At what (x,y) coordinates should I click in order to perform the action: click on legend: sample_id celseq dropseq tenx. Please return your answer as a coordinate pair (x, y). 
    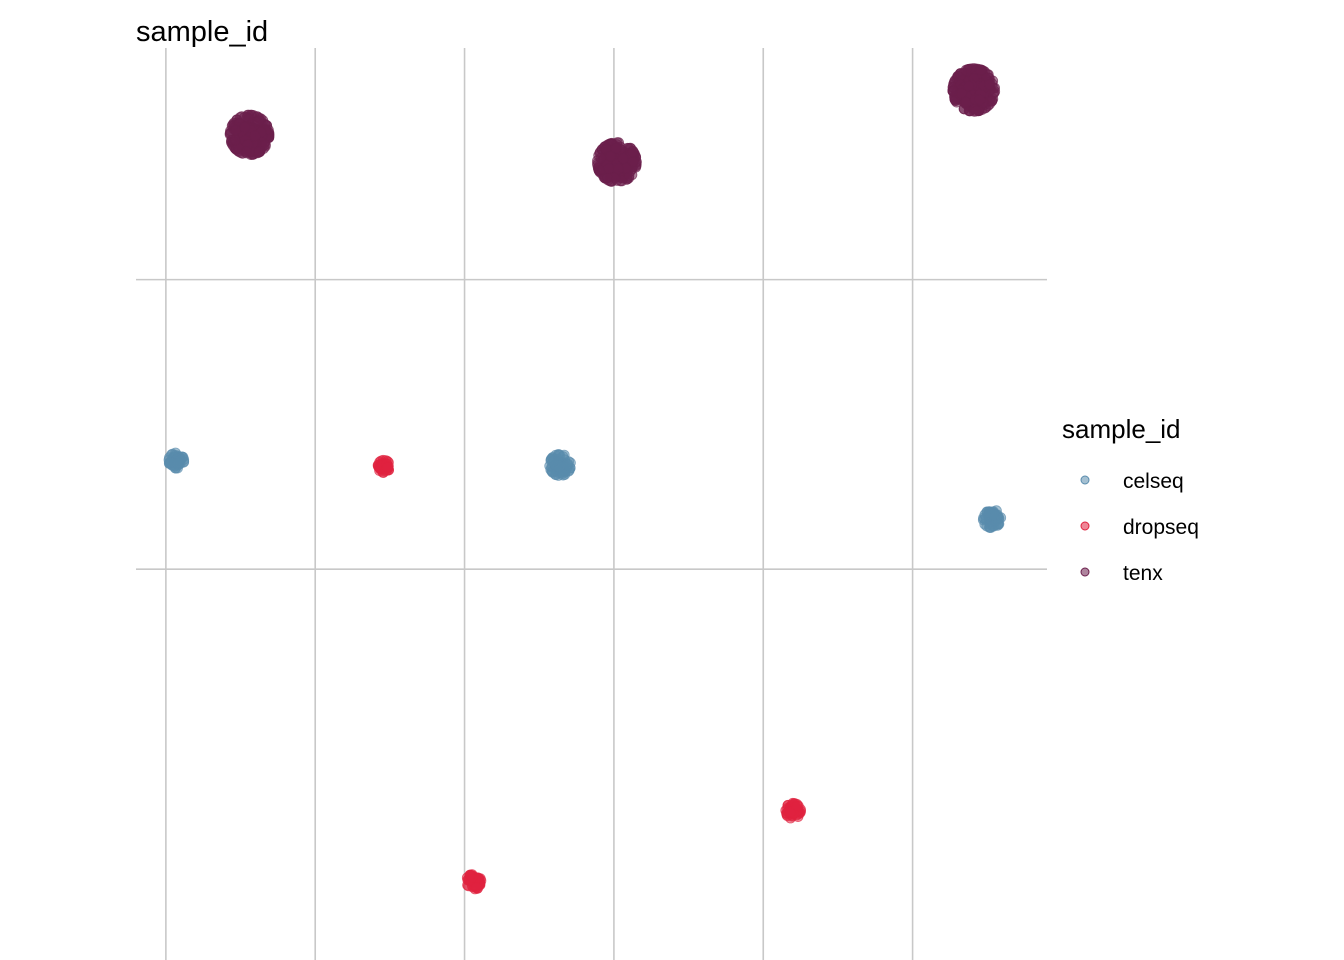
    Looking at the image, I should click on (1130, 499).